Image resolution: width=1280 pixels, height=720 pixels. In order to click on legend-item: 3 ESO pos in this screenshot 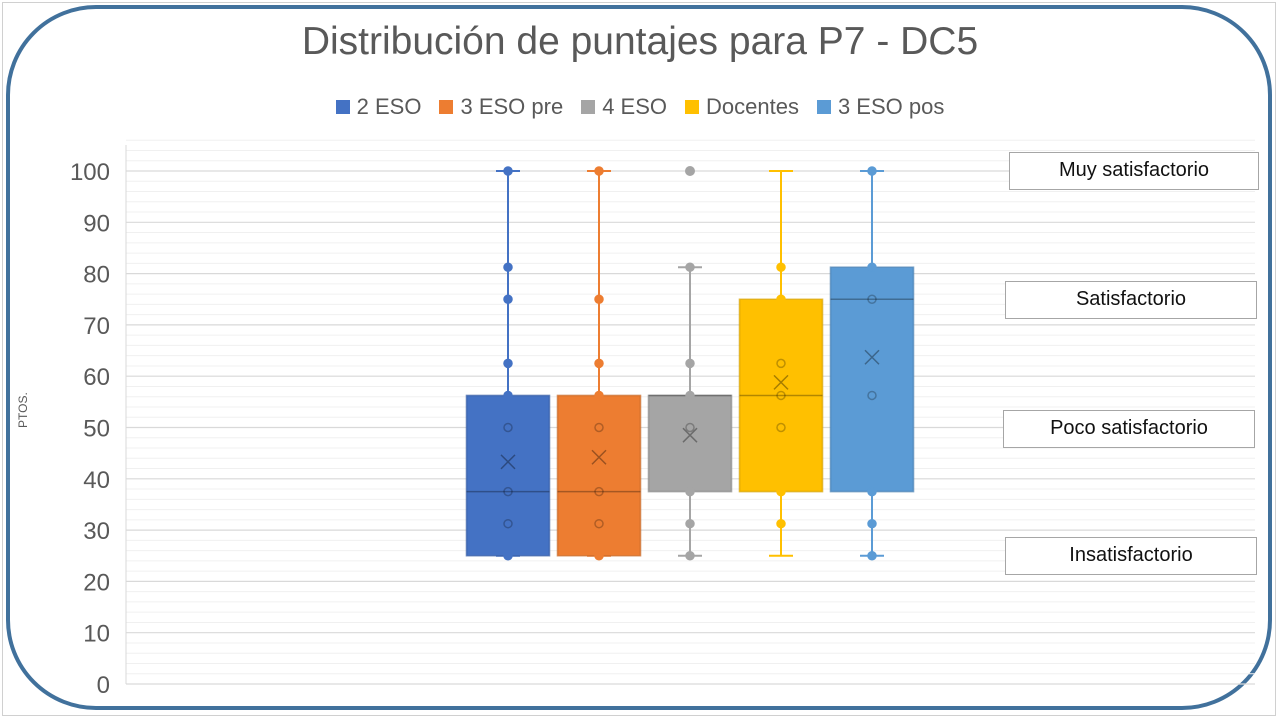, I will do `click(880, 107)`.